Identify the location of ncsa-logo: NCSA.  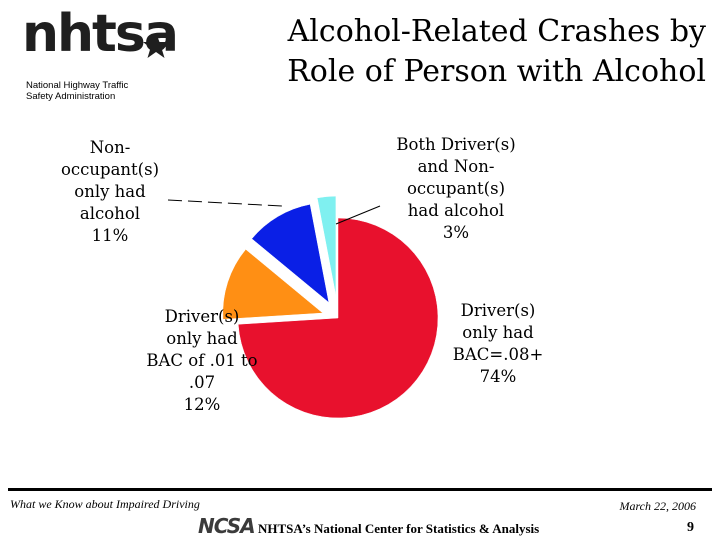
(227, 526).